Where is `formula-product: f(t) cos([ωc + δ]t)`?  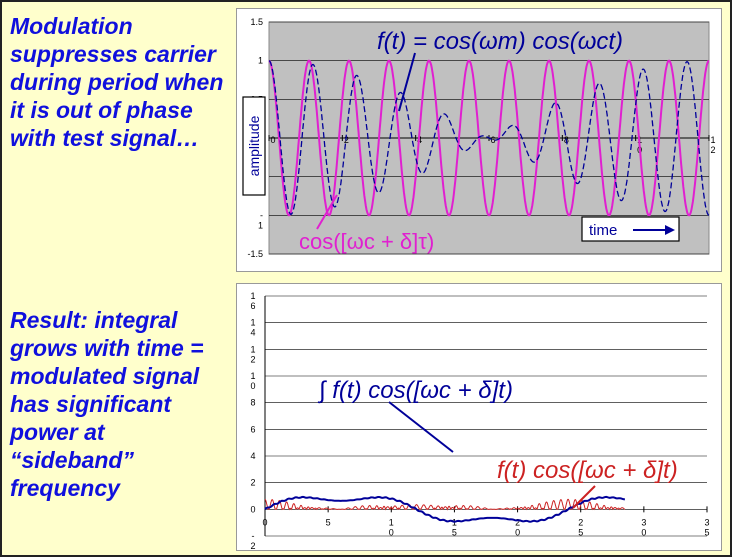 formula-product: f(t) cos([ωc + δ]t) is located at coordinates (587, 470).